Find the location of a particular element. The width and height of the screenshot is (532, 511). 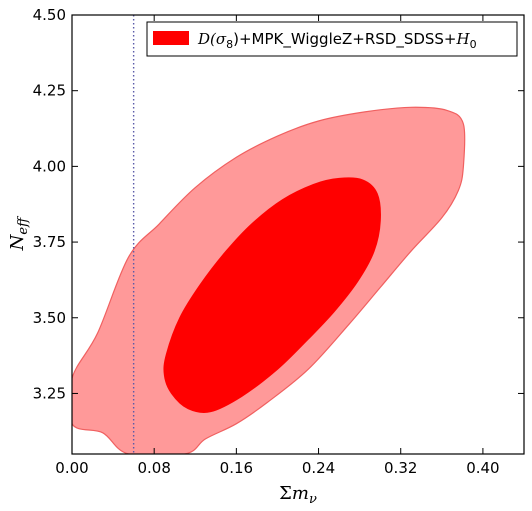

legend-h: H is located at coordinates (463, 39).